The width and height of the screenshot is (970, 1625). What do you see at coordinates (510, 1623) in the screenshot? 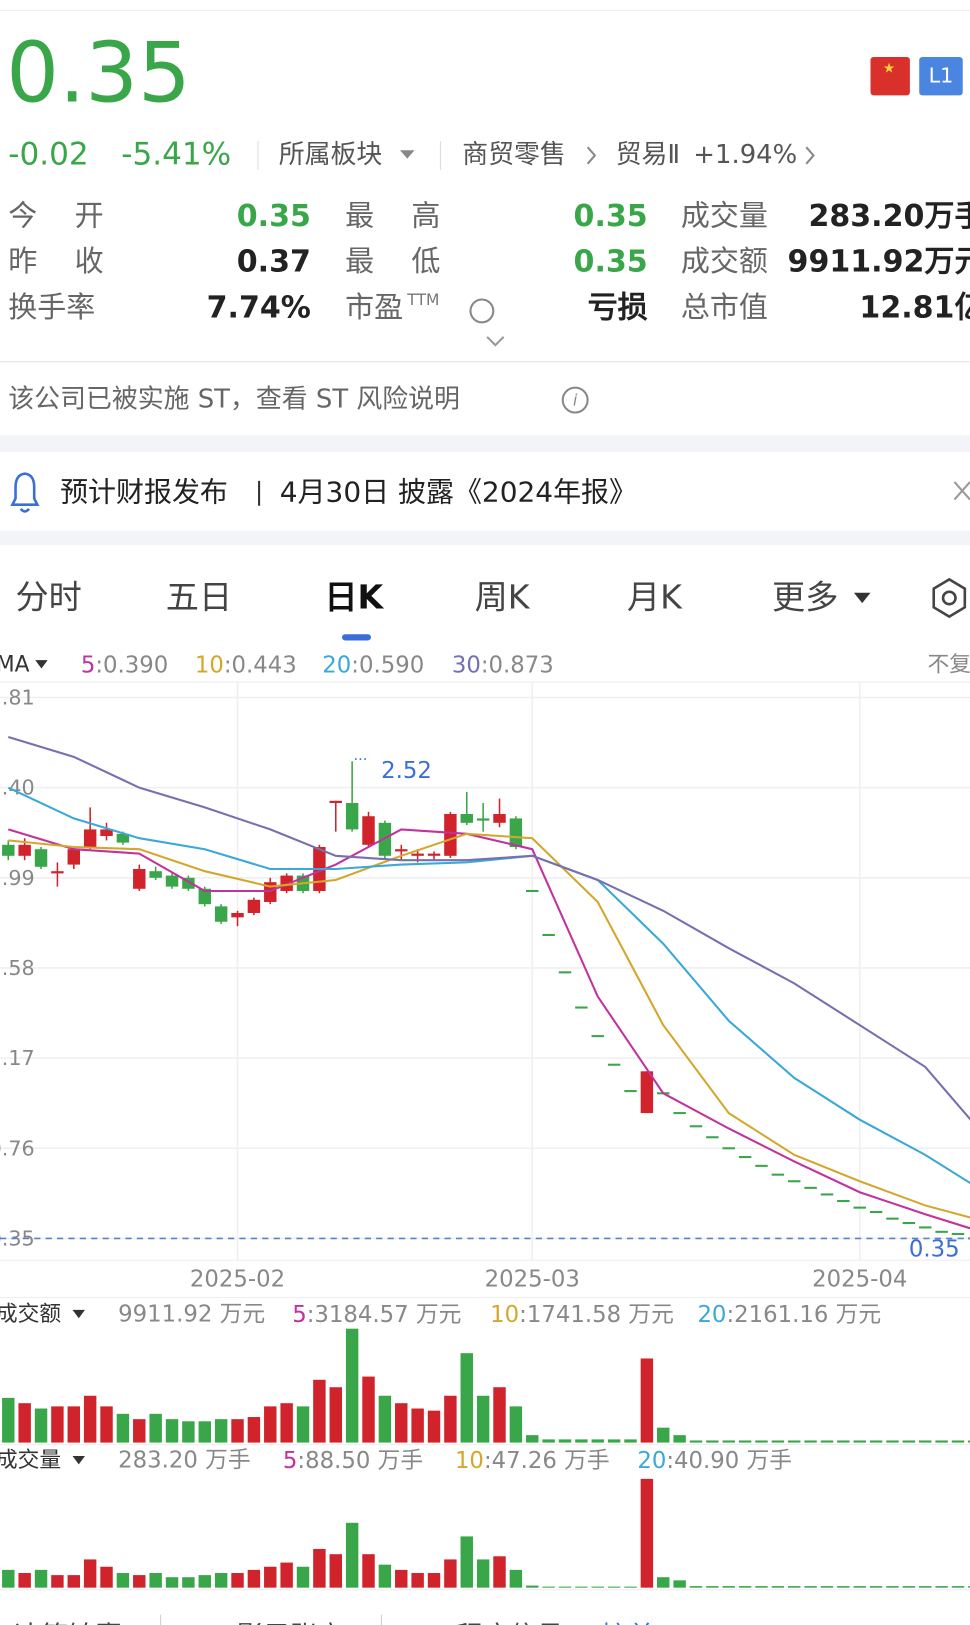
I see `nav-item: 程序信号` at bounding box center [510, 1623].